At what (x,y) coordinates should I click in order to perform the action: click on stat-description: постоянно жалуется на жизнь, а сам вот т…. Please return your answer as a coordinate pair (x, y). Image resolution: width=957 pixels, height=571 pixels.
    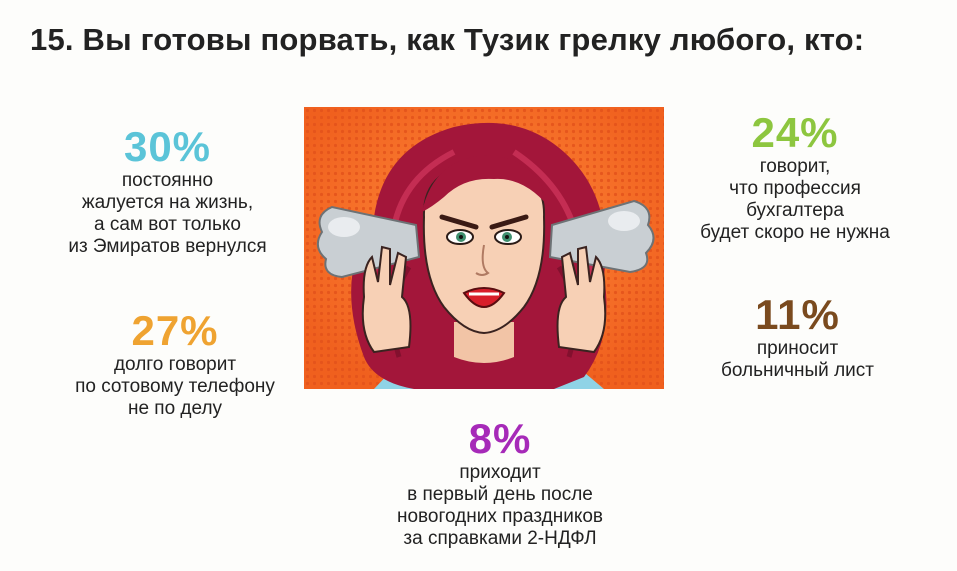
    Looking at the image, I should click on (167, 214).